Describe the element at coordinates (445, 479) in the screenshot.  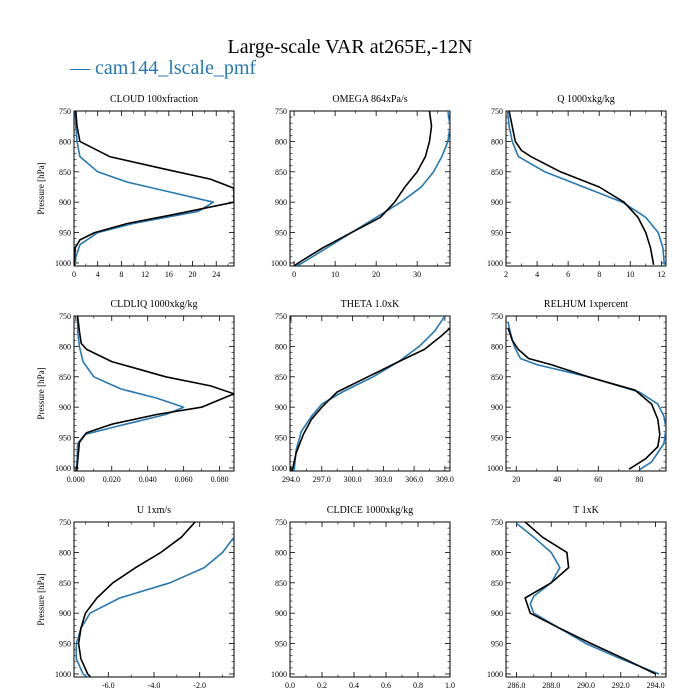
I see `x-tick-label: 309.0` at that location.